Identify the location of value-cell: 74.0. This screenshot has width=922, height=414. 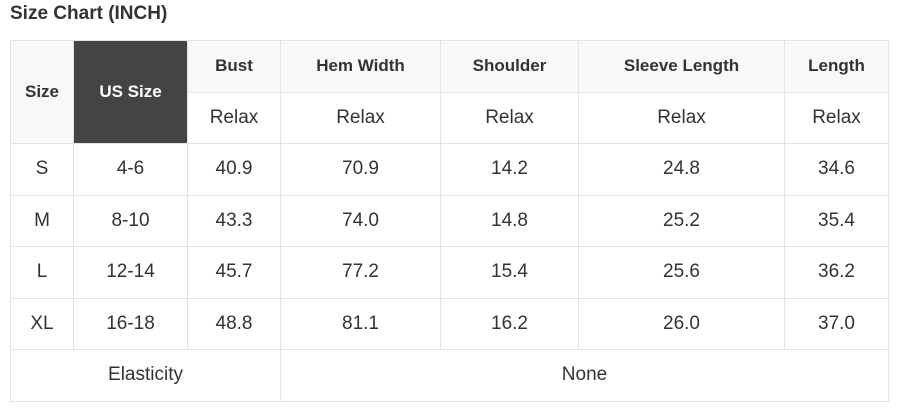
(360, 220).